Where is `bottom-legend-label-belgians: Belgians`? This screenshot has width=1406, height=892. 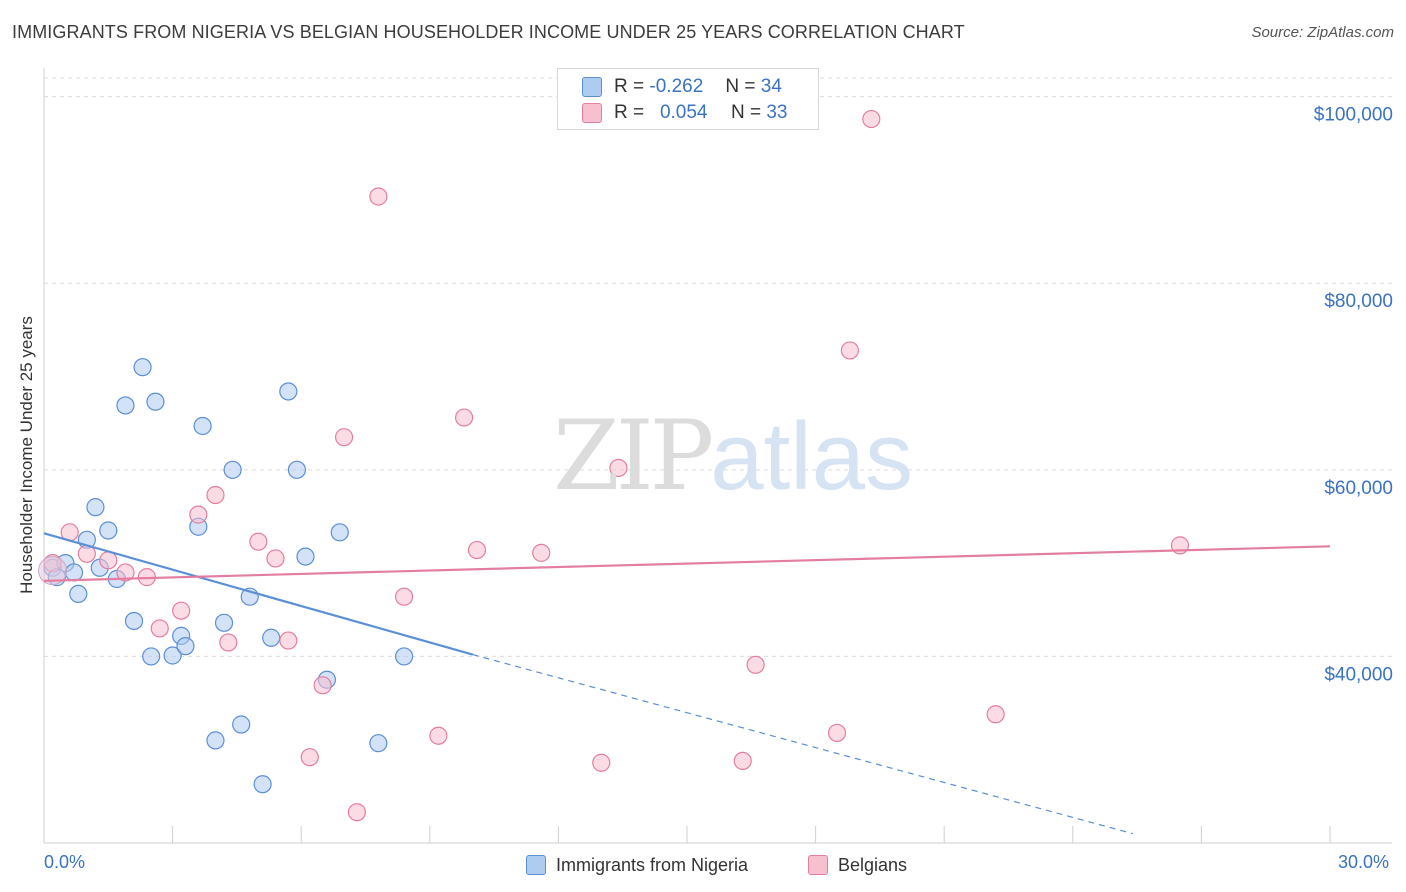 bottom-legend-label-belgians: Belgians is located at coordinates (873, 864).